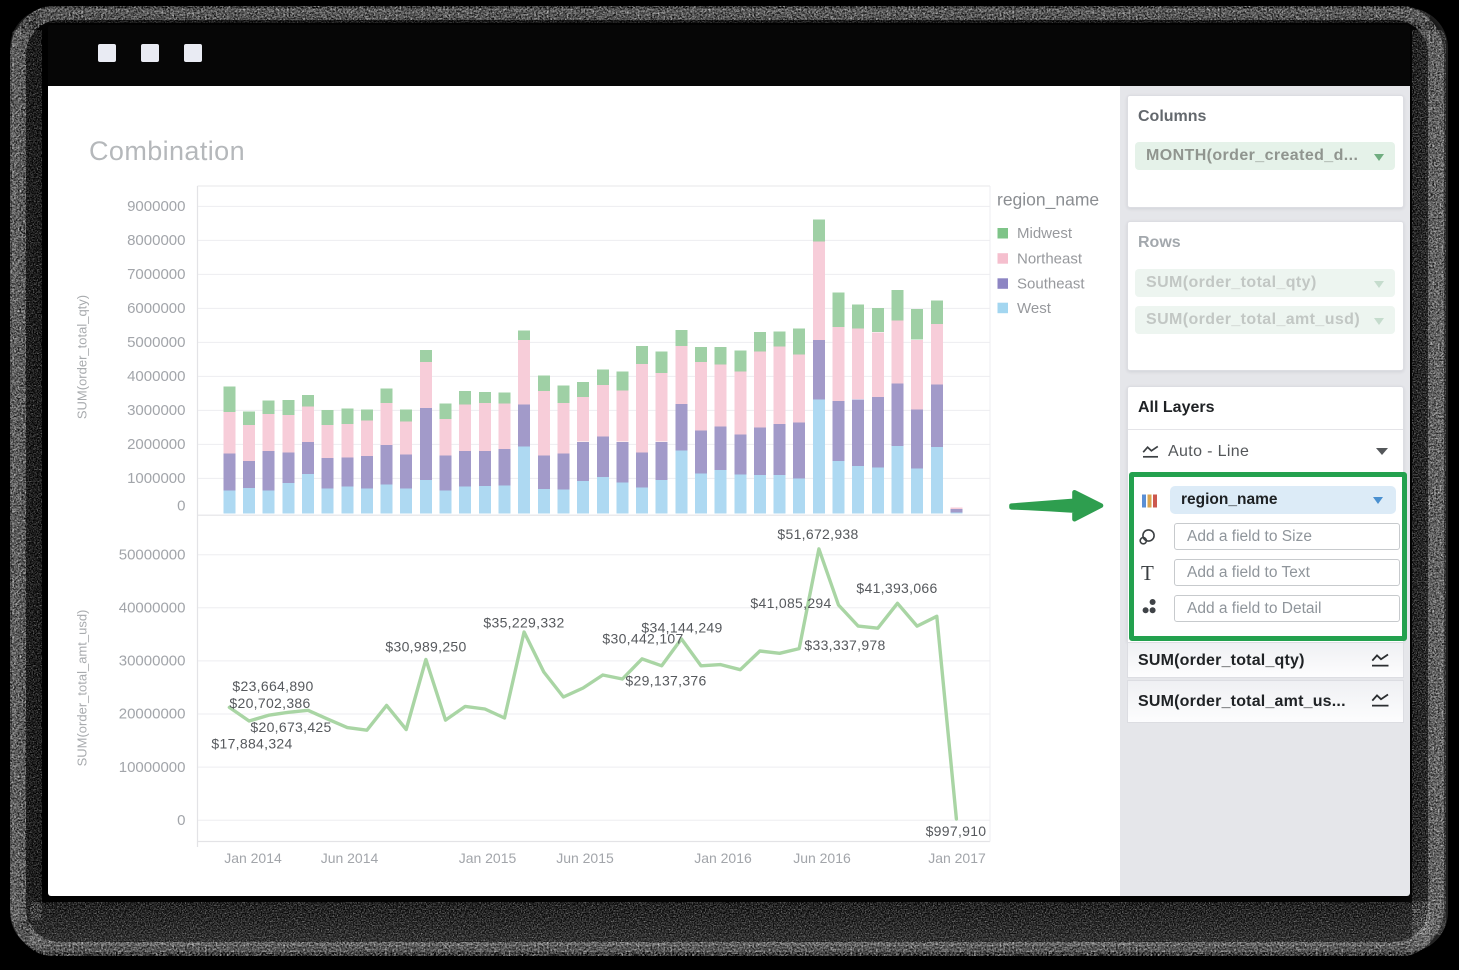 The width and height of the screenshot is (1459, 970). Describe the element at coordinates (156, 444) in the screenshot. I see `svg-text: 2000000` at that location.